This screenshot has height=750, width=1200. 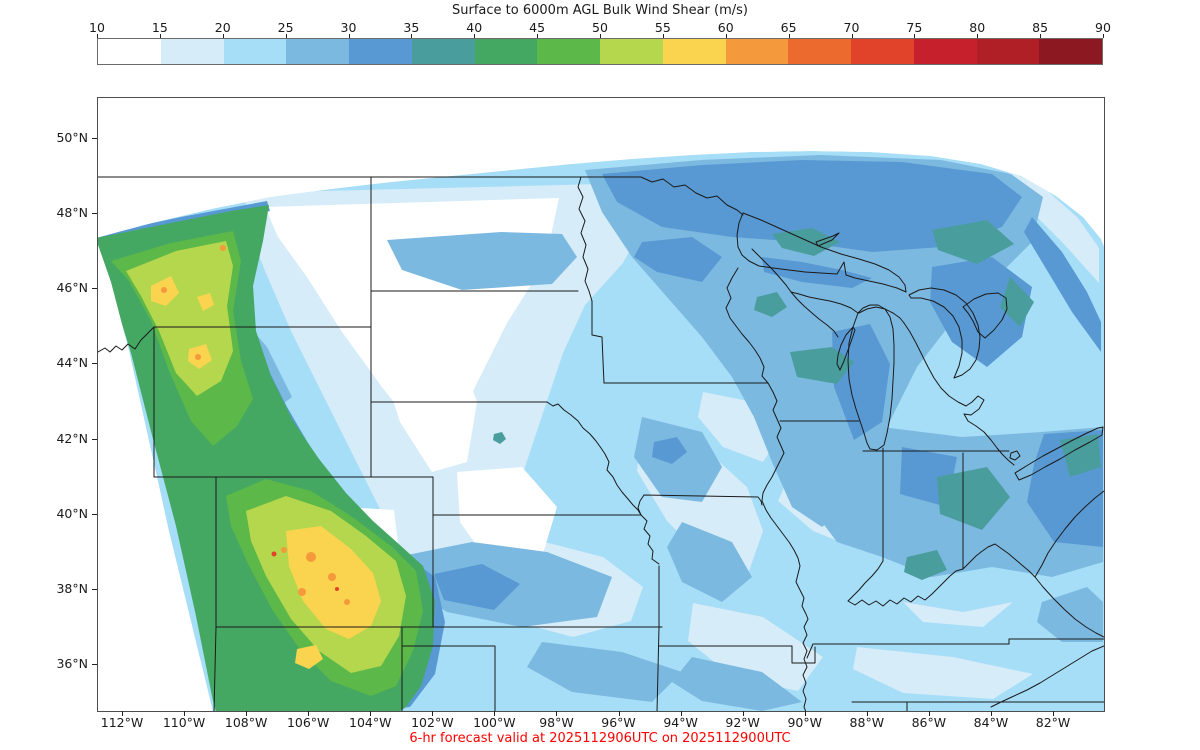 What do you see at coordinates (72, 137) in the screenshot?
I see `y-axis-tick-label: 50°N` at bounding box center [72, 137].